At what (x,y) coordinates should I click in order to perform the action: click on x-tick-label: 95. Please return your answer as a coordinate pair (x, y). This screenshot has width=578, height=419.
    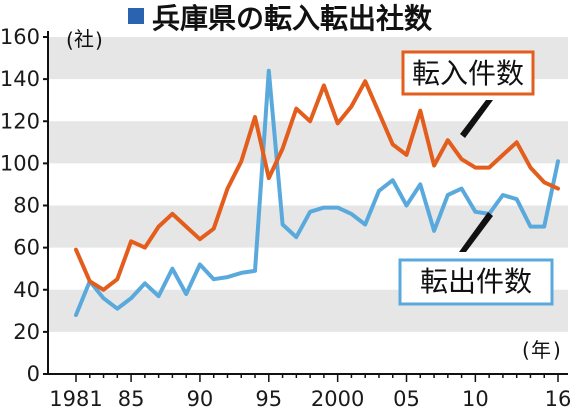
    Looking at the image, I should click on (268, 399).